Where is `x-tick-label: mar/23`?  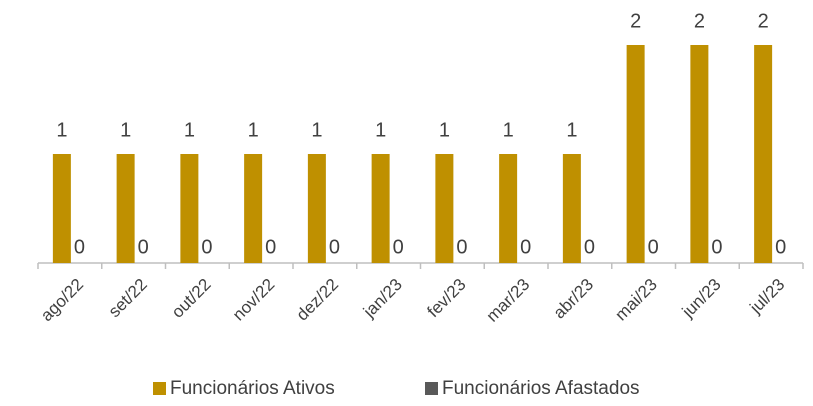 x-tick-label: mar/23 is located at coordinates (508, 300).